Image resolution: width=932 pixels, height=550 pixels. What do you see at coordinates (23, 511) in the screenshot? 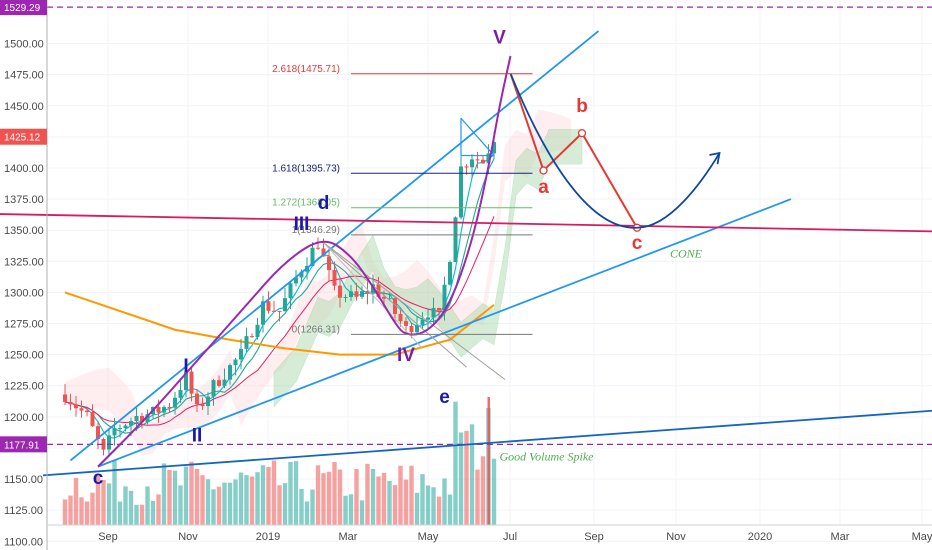
I see `y-tick-label: 1125.00` at bounding box center [23, 511].